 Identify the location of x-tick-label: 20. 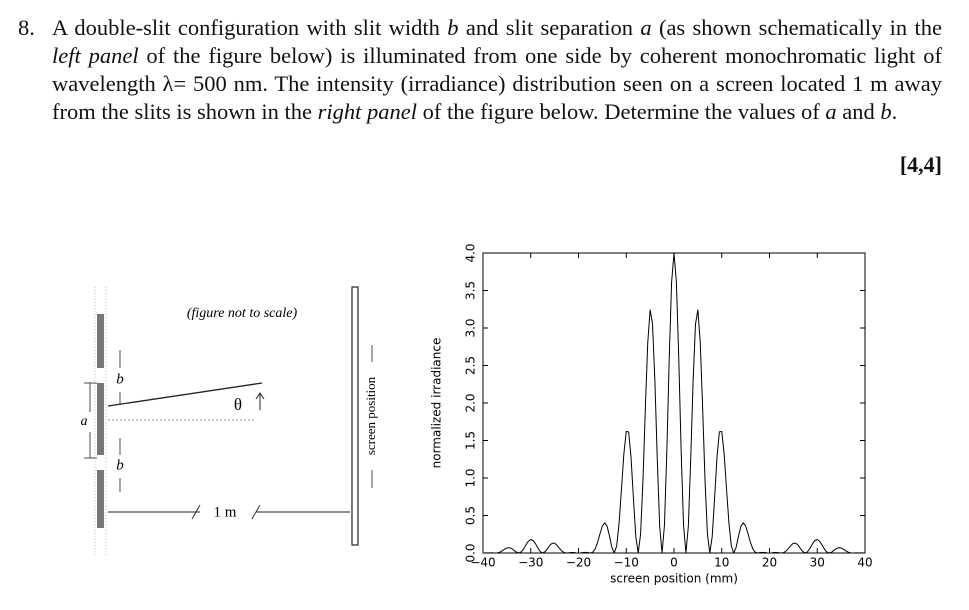
(769, 563).